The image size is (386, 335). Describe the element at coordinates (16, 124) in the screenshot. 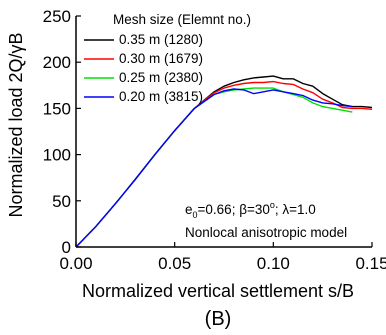

I see `y-axis-label: Normalized load 2Q/γB` at that location.